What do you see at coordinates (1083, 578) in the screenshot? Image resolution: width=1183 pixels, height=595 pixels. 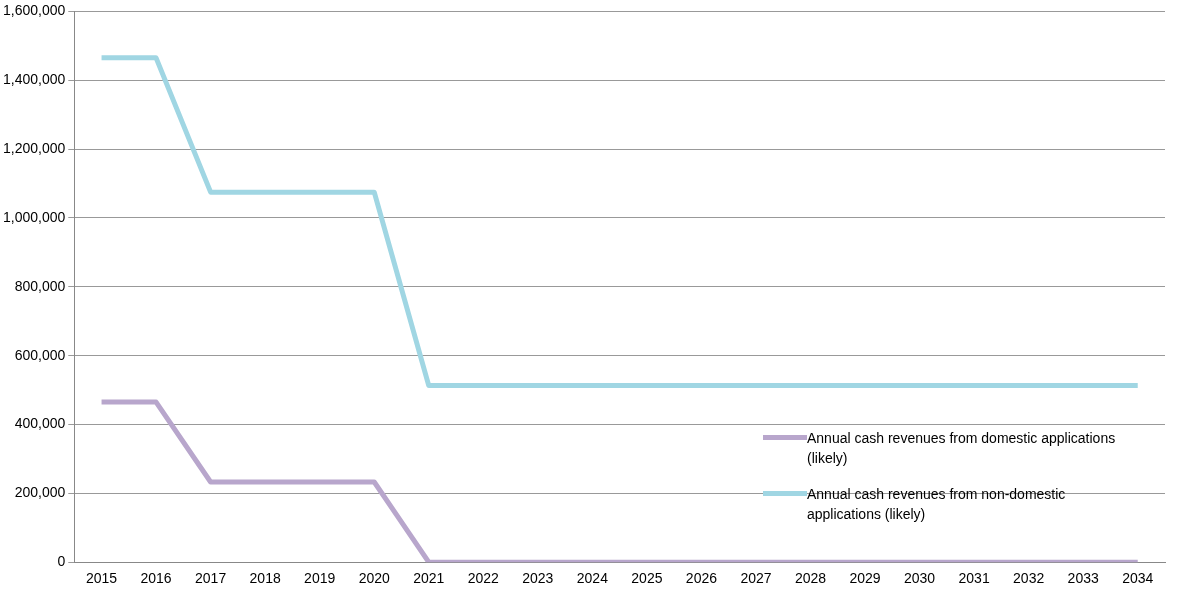 I see `x-tick-label: 2033` at bounding box center [1083, 578].